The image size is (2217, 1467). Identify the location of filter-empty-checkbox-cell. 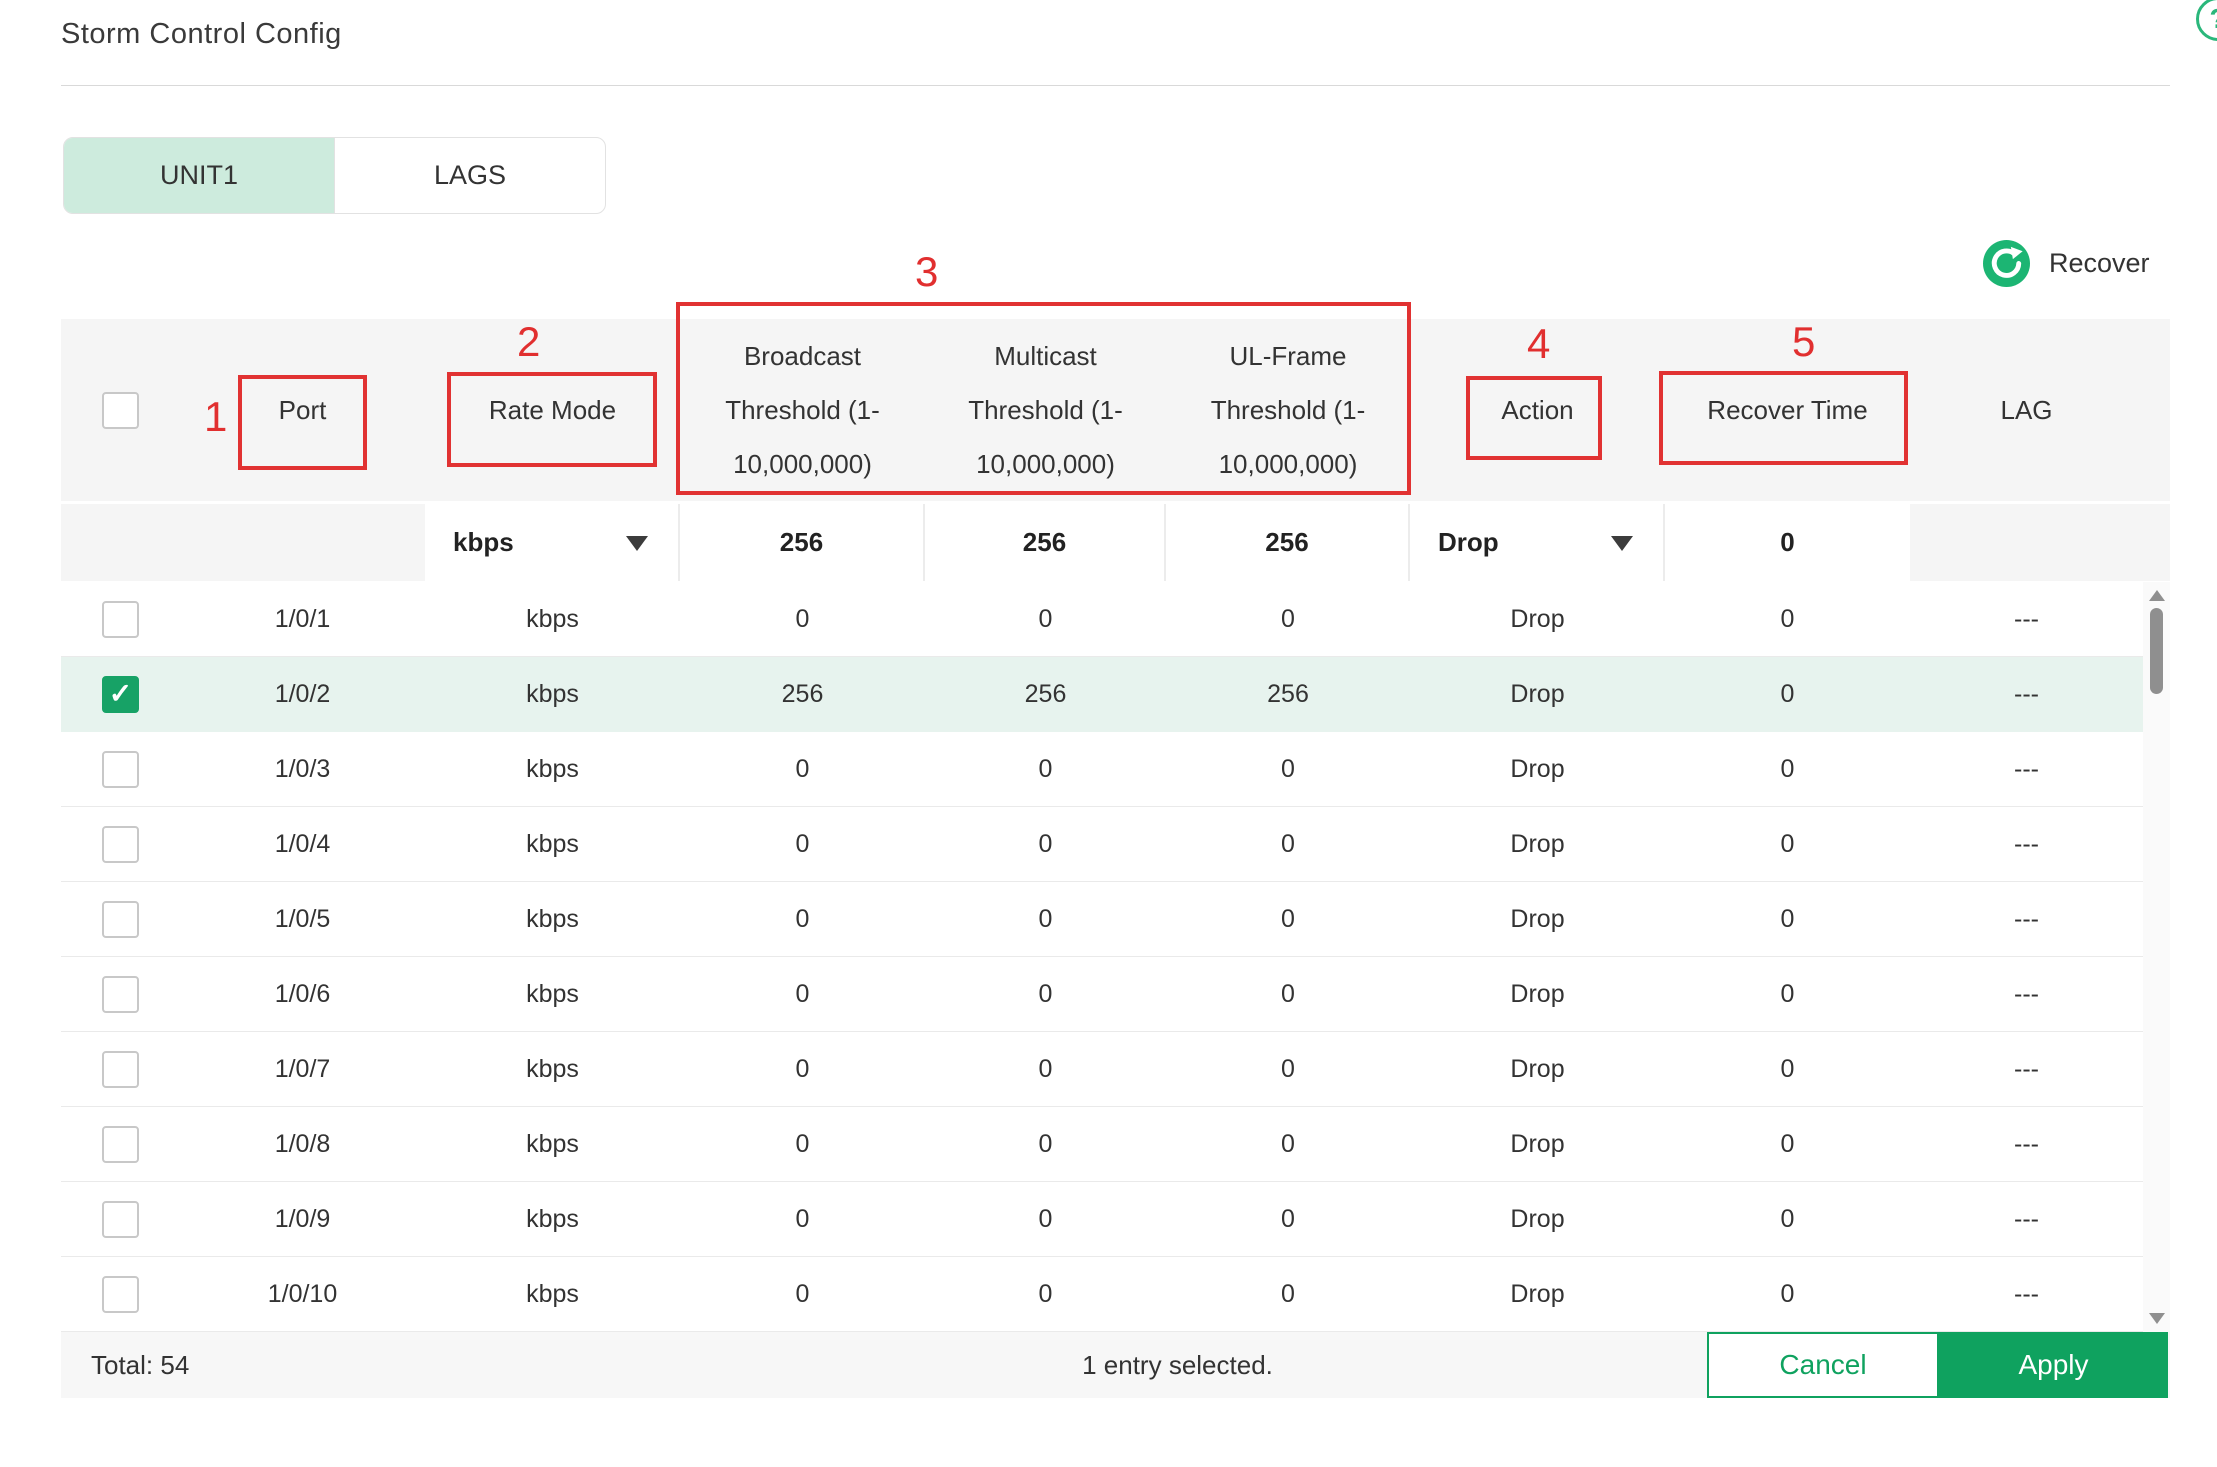
(120, 542).